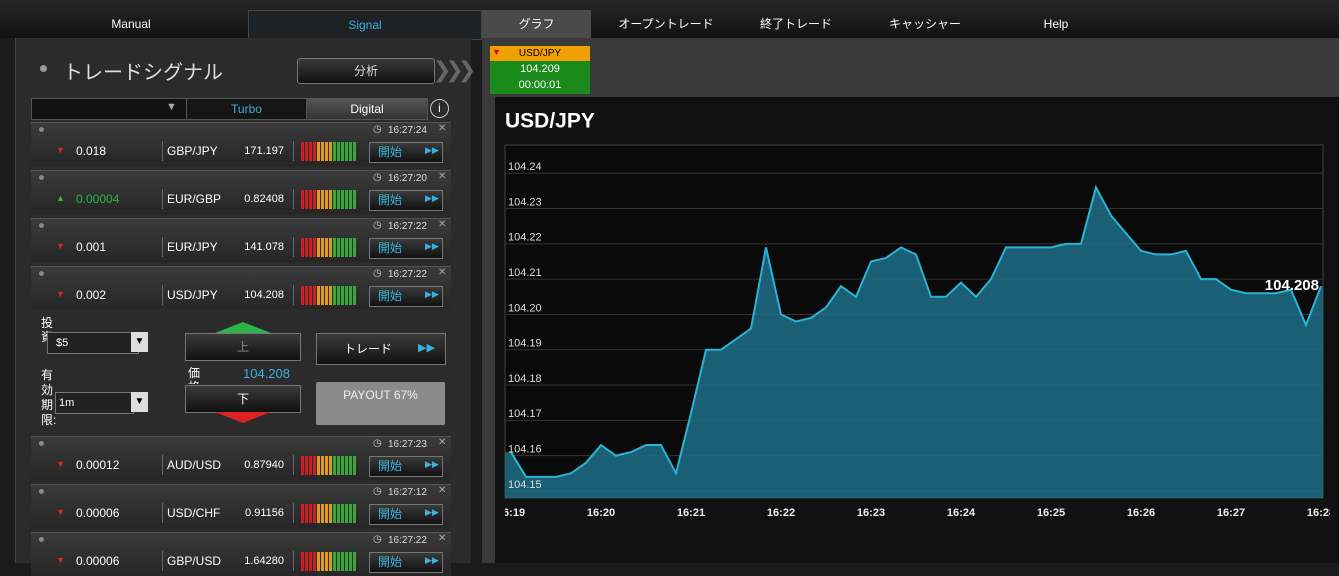  What do you see at coordinates (243, 347) in the screenshot?
I see `up-button: 上` at bounding box center [243, 347].